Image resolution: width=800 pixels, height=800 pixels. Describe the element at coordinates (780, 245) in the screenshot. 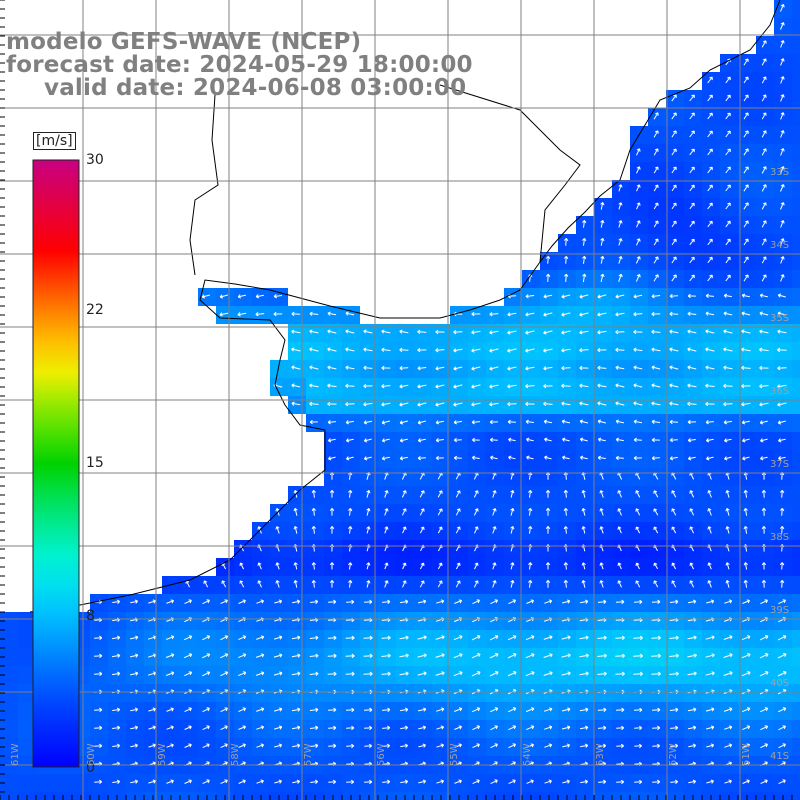

I see `lat-label-34s: 34S` at that location.